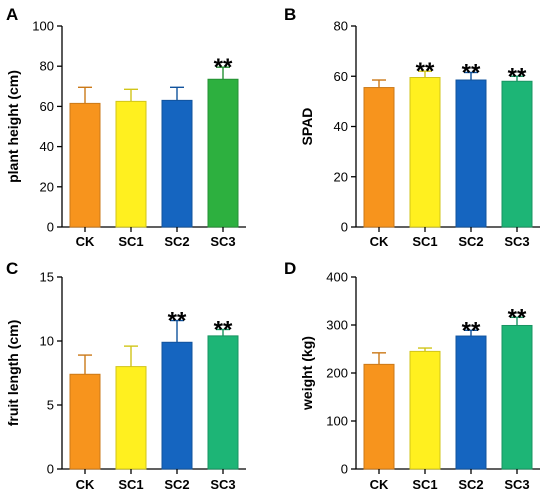 This screenshot has width=550, height=504. Describe the element at coordinates (337, 277) in the screenshot. I see `y-tick-label: 400` at that location.